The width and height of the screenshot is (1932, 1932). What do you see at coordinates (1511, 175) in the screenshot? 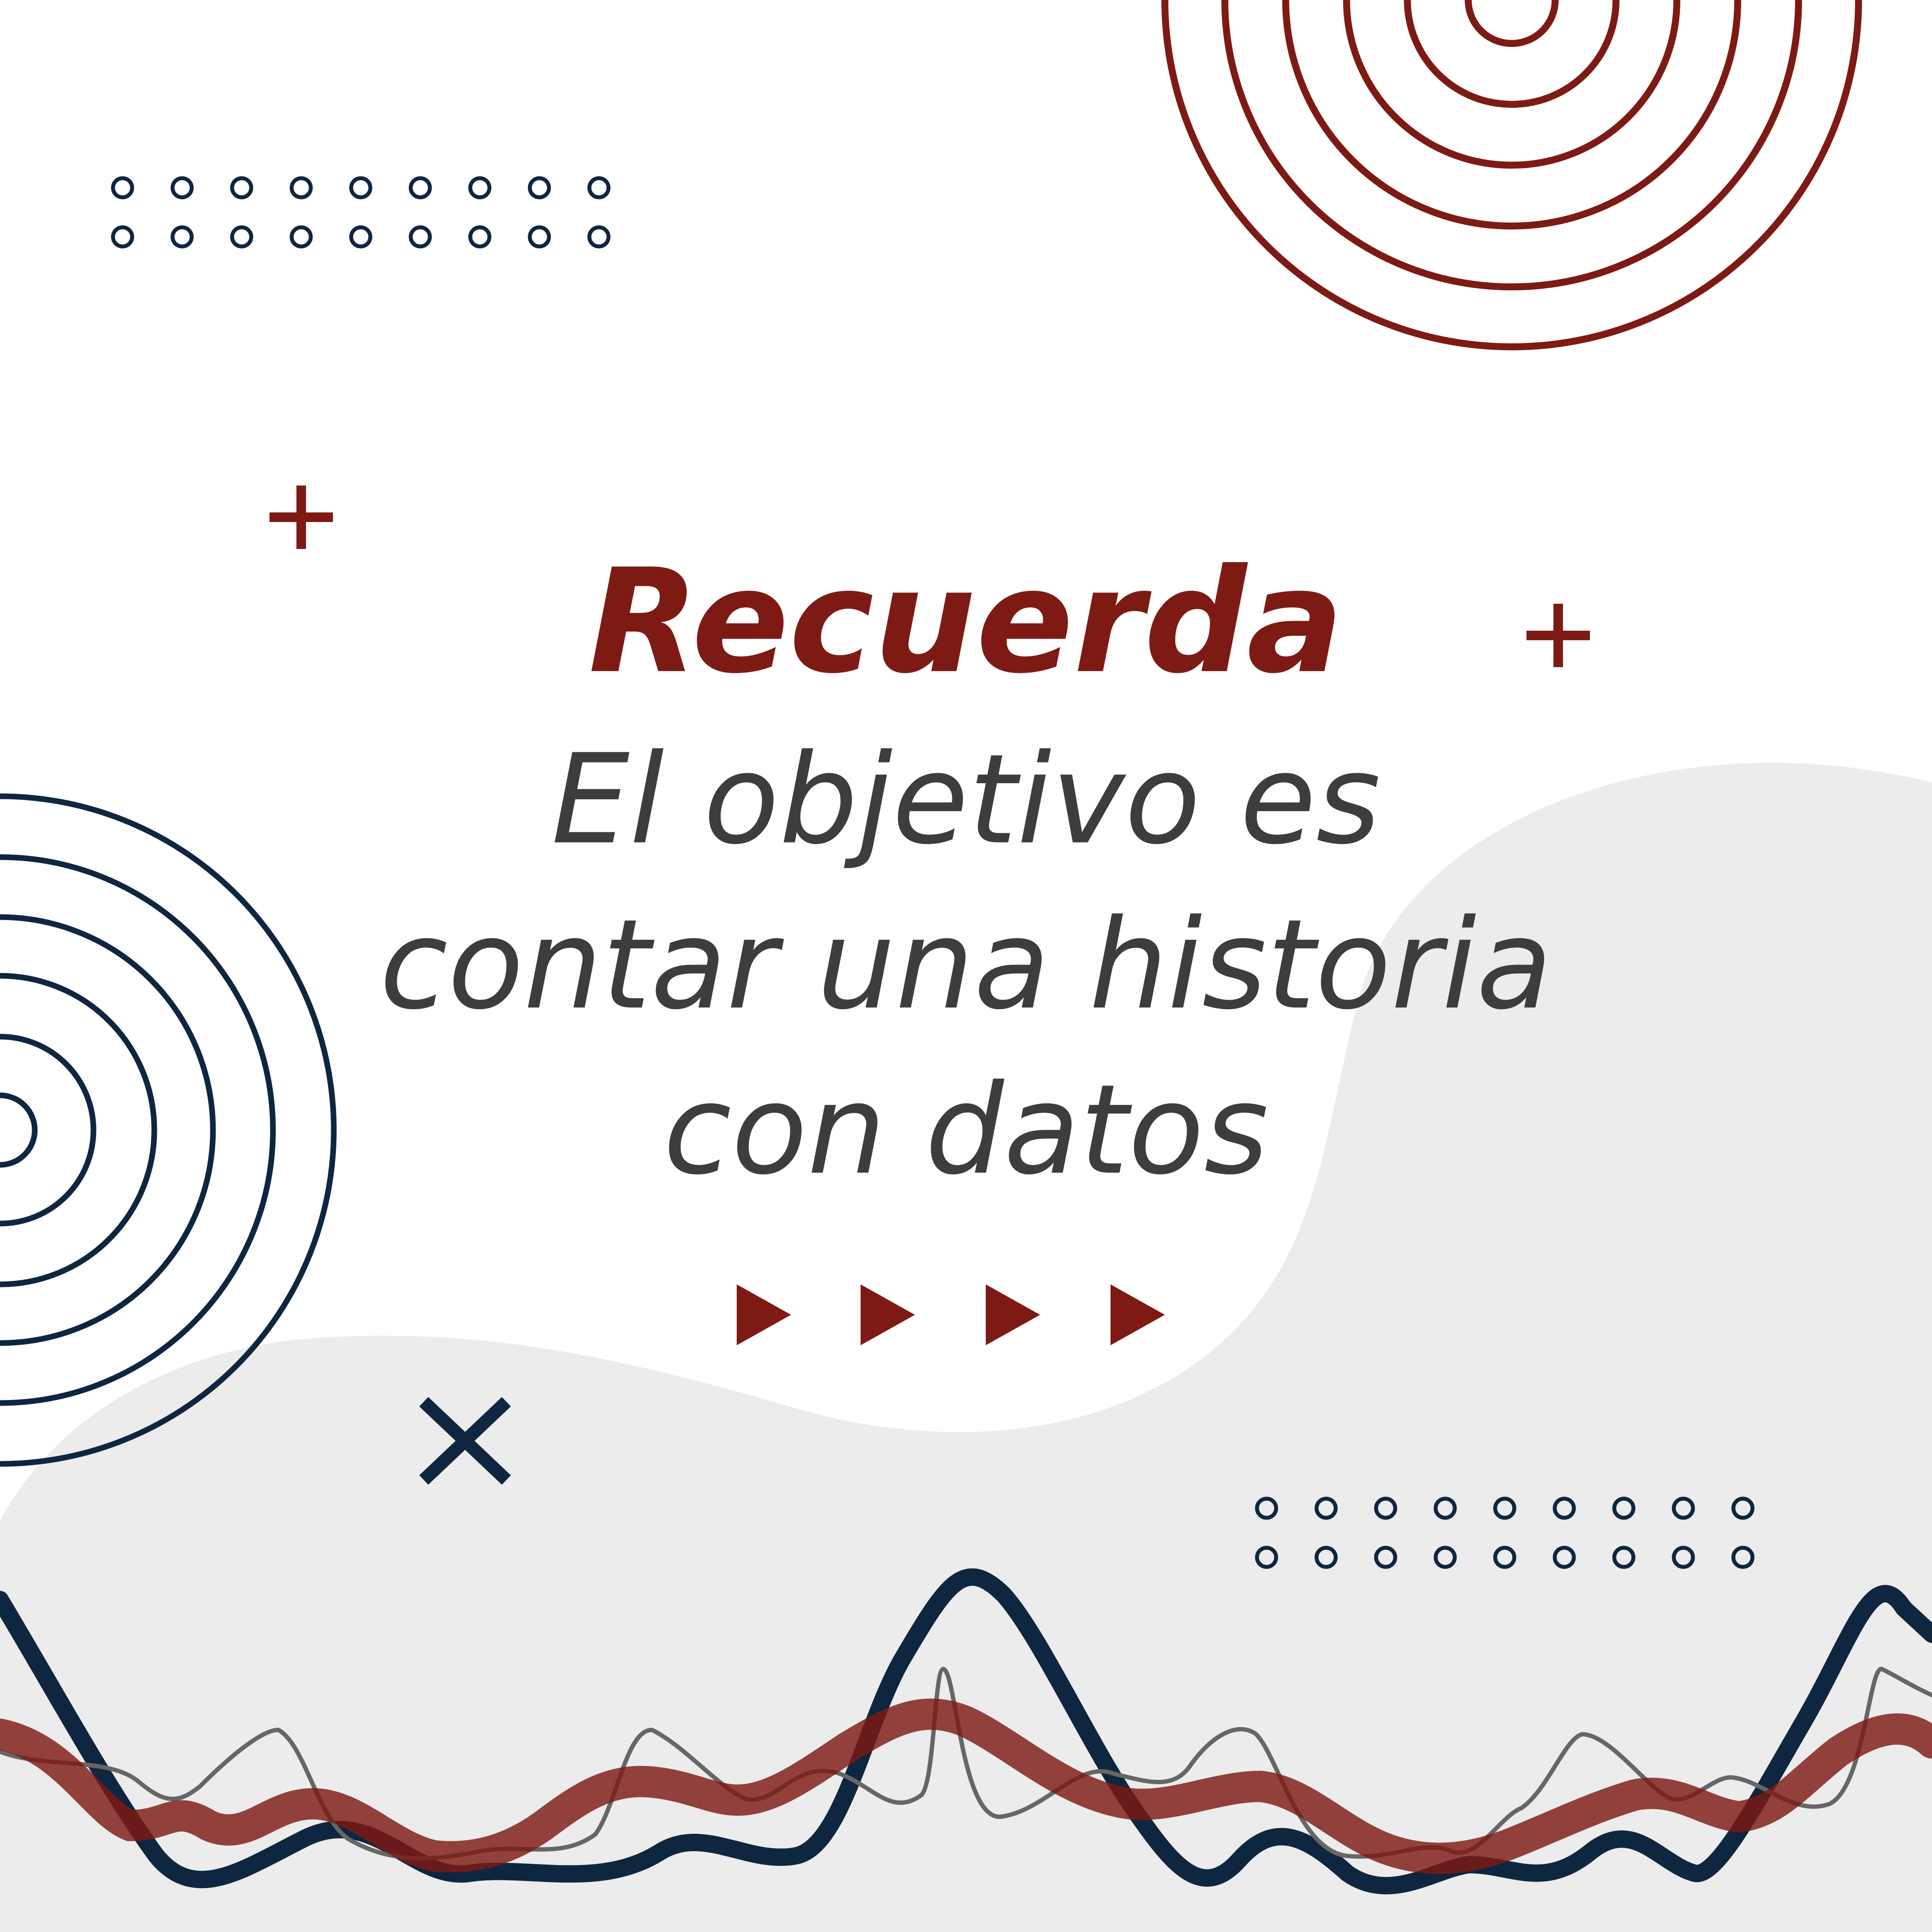
I see `top-right-concentric-circles-icon` at bounding box center [1511, 175].